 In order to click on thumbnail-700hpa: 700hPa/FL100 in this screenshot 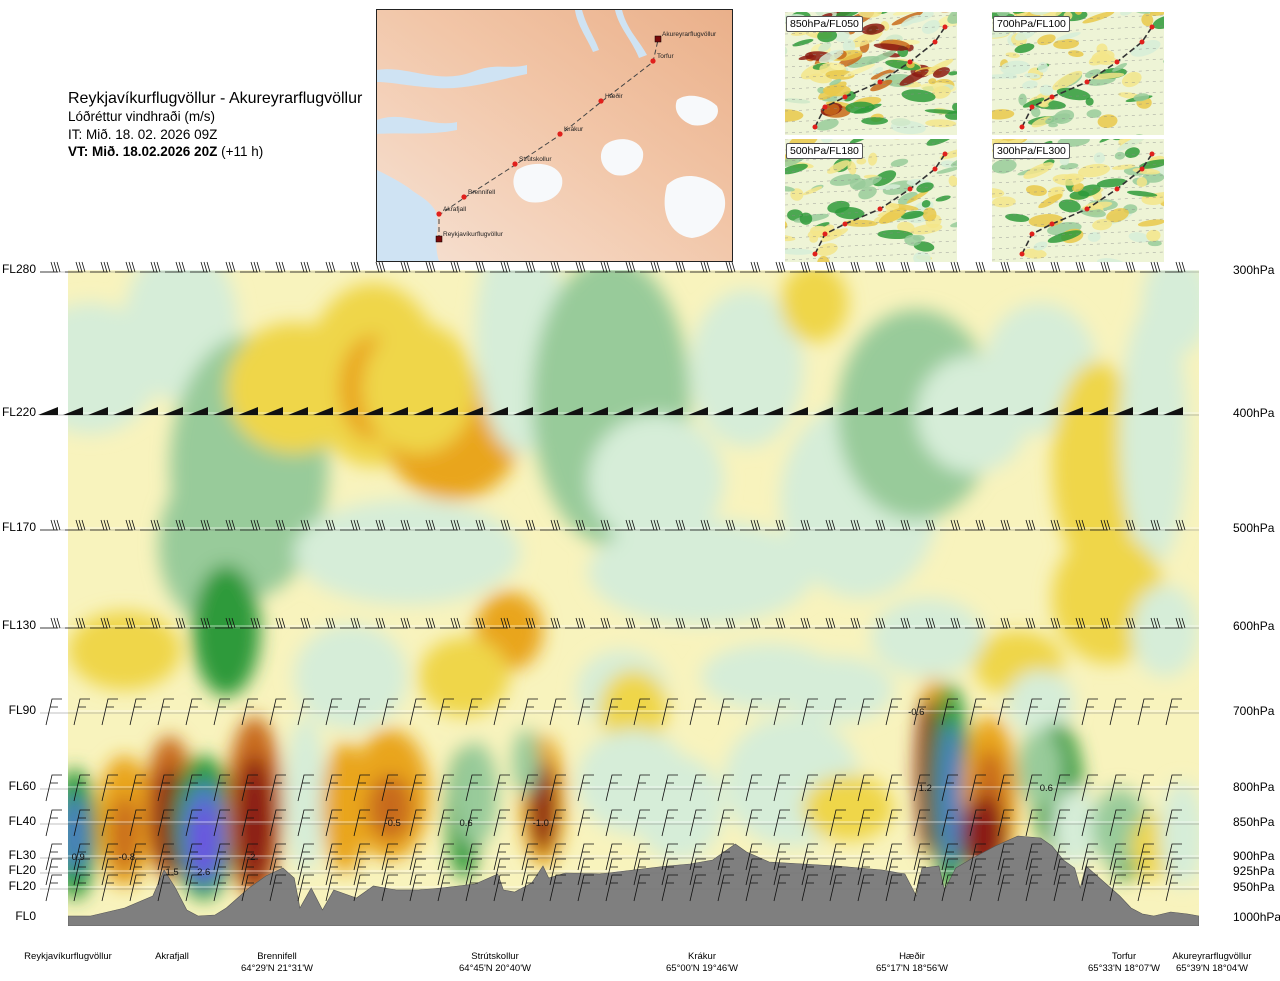, I will do `click(1078, 73)`.